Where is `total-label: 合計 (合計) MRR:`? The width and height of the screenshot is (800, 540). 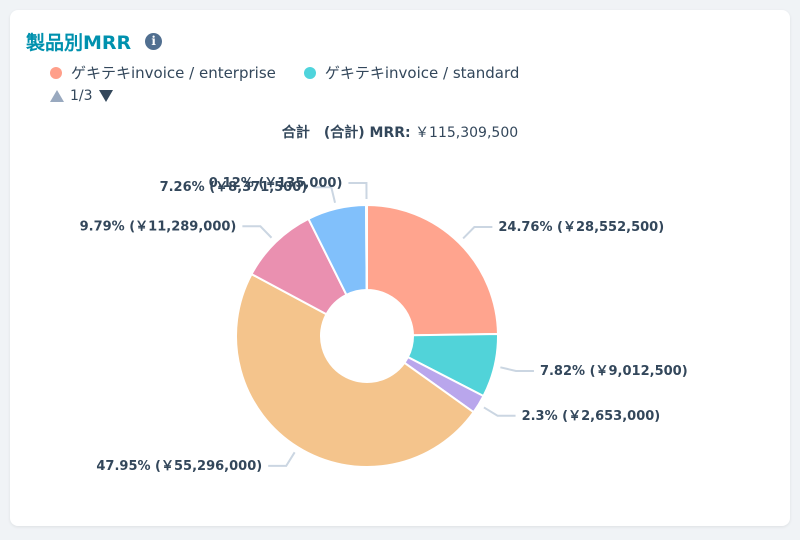 total-label: 合計 (合計) MRR: is located at coordinates (346, 133).